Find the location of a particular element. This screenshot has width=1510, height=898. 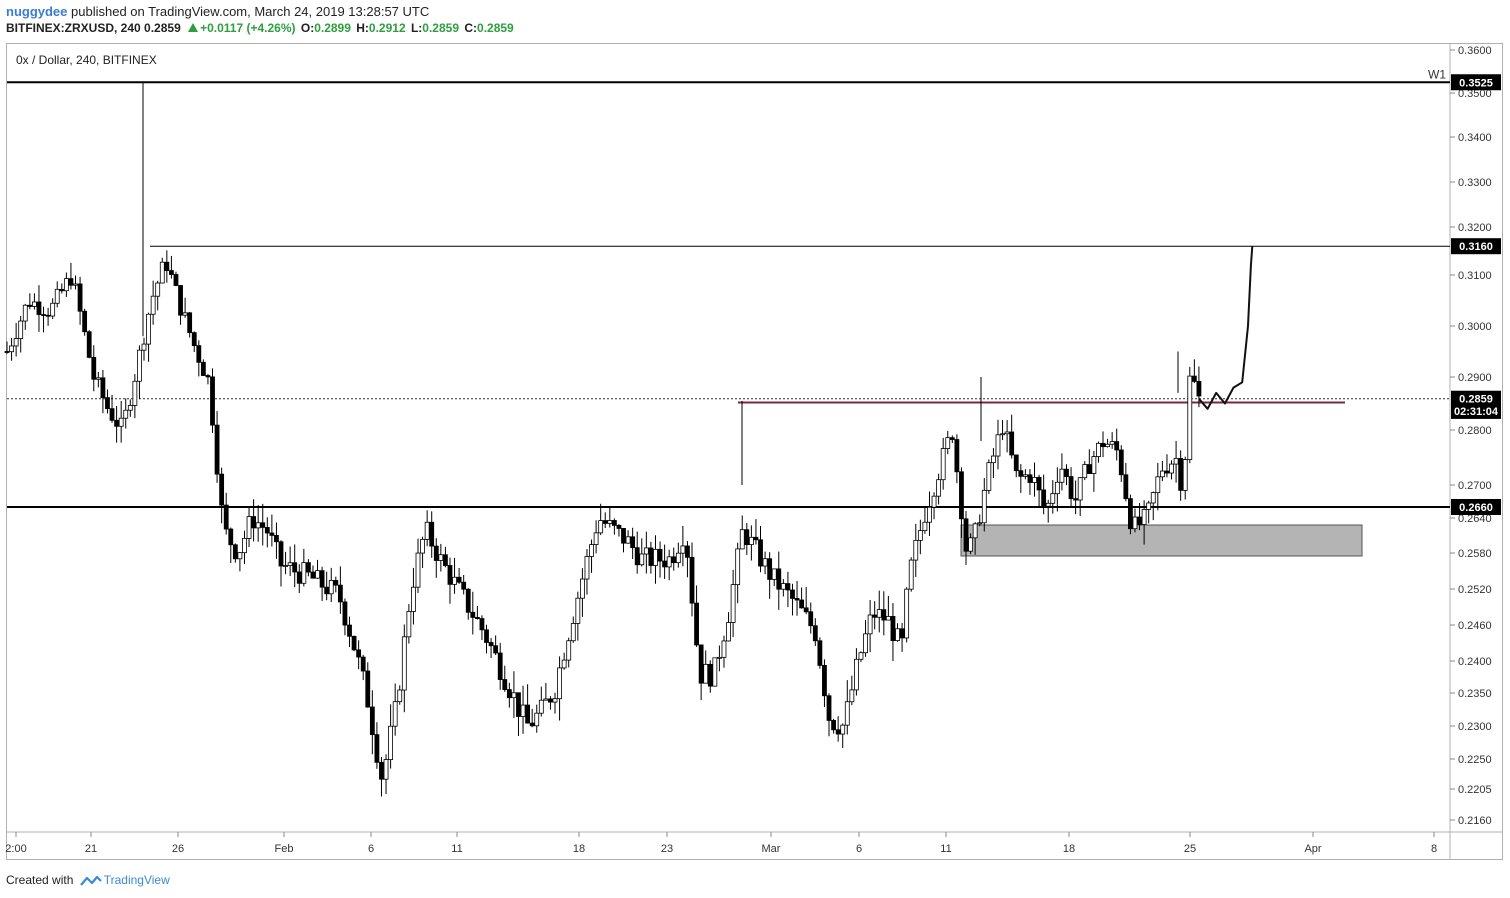

y-tick-label: 0.3500 is located at coordinates (1475, 94).